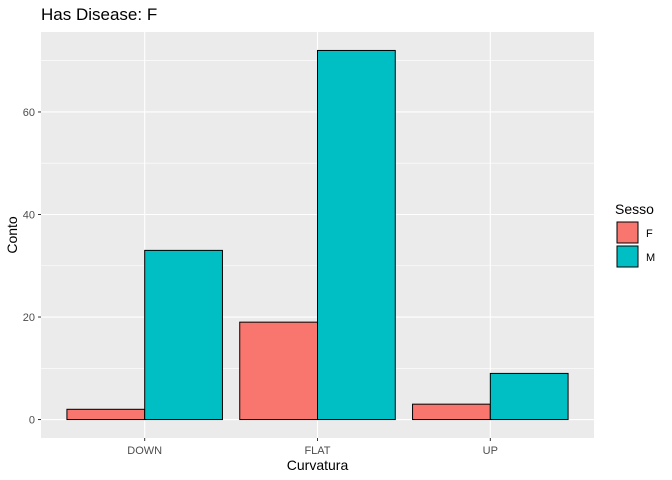 The height and width of the screenshot is (480, 672). Describe the element at coordinates (32, 421) in the screenshot. I see `y-tick-label: 0` at that location.